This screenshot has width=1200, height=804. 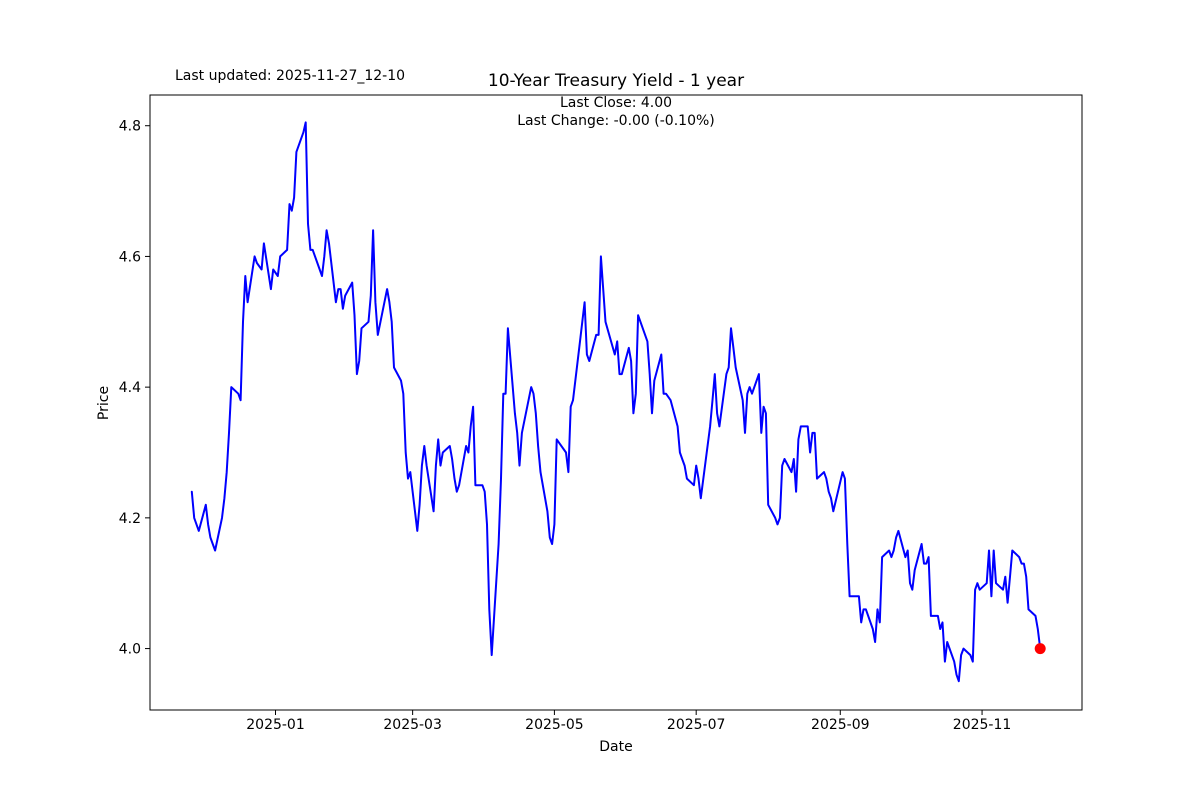 I want to click on y-tick-label: 4.4, so click(x=130, y=388).